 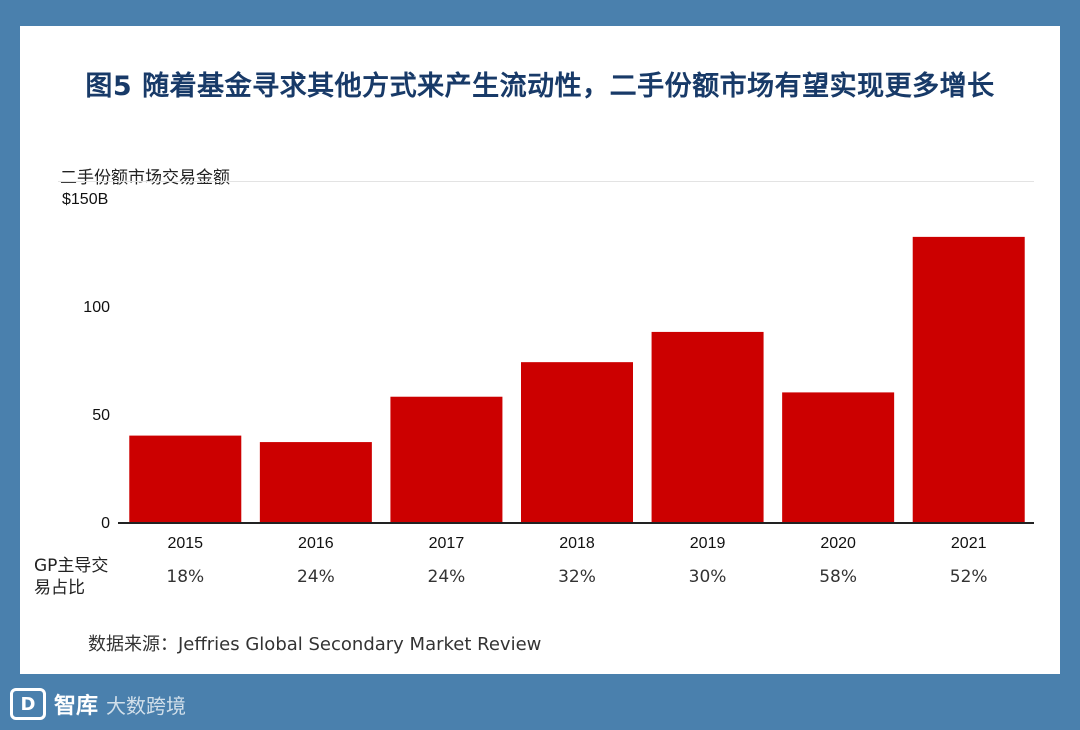 I want to click on logo-icon: D, so click(x=28, y=704).